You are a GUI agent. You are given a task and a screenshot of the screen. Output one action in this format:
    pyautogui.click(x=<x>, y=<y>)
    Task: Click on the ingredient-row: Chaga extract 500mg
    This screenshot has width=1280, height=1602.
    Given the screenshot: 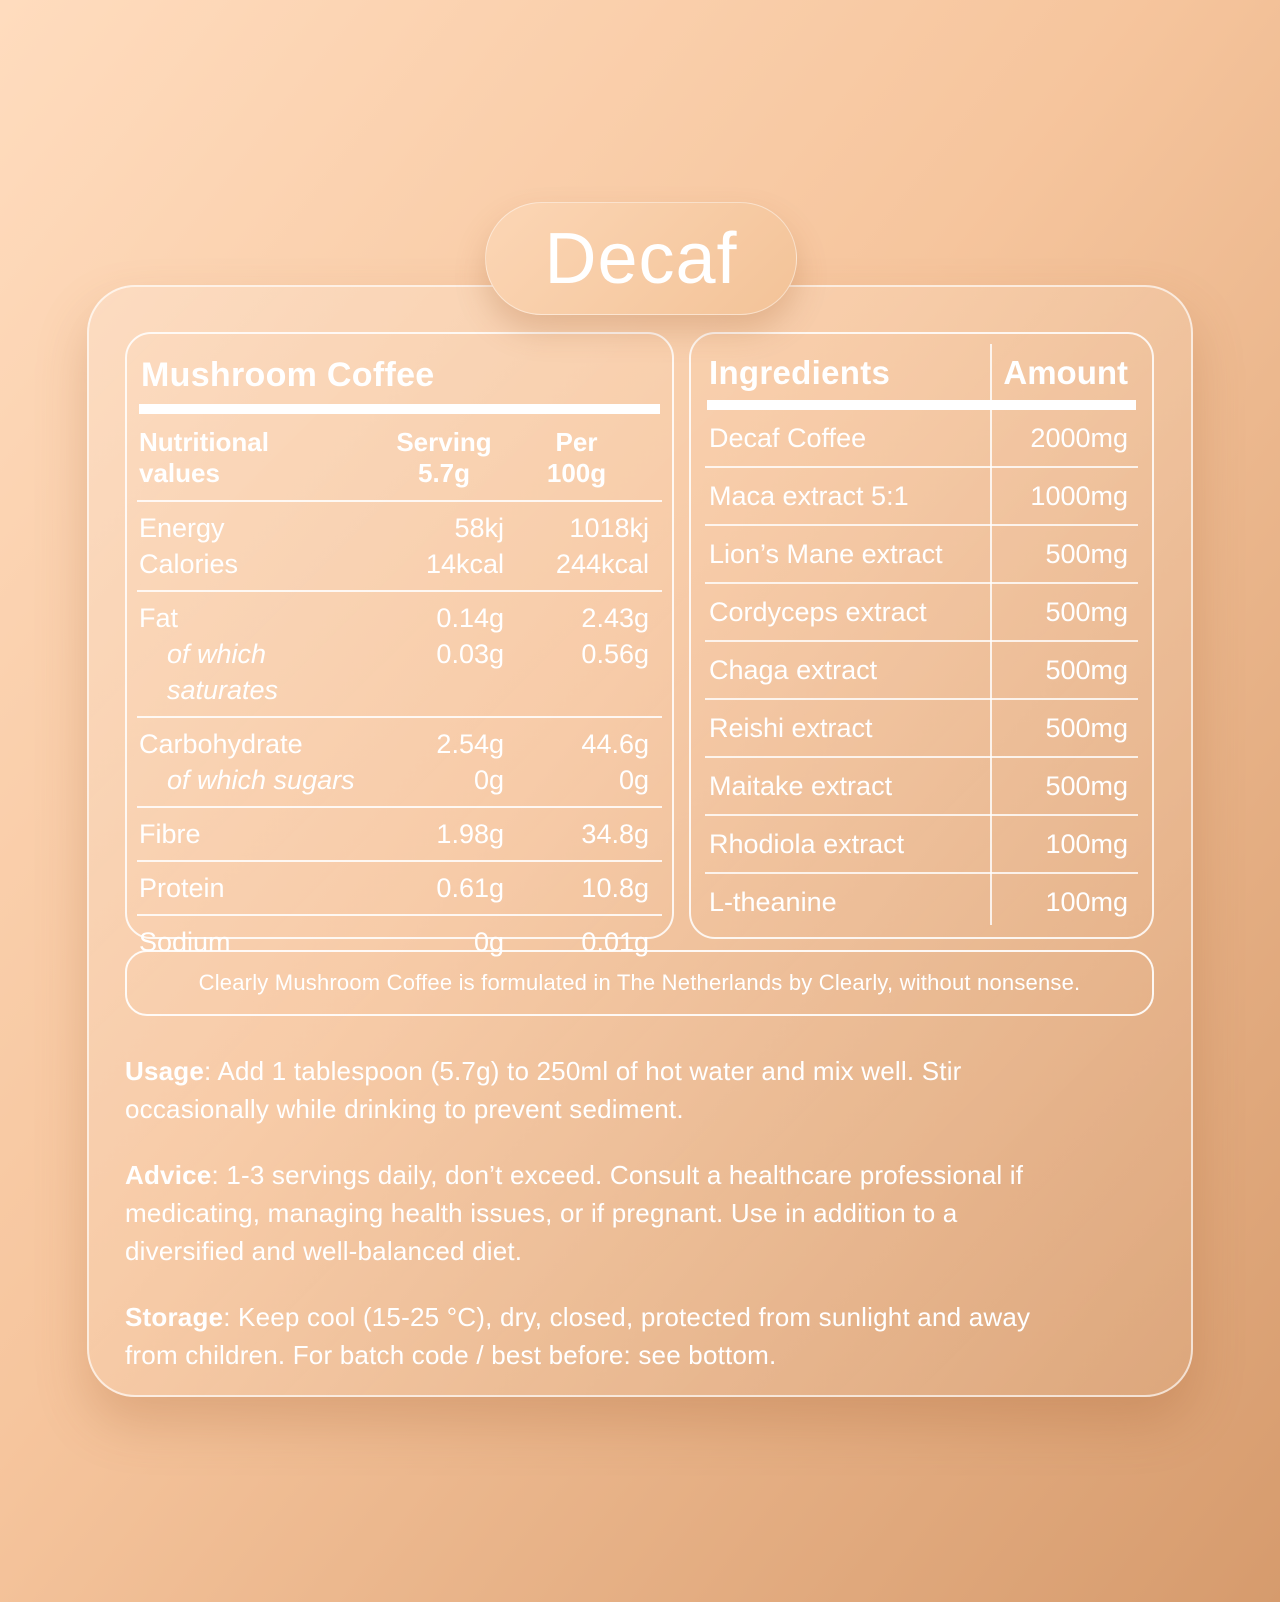 What is the action you would take?
    pyautogui.click(x=921, y=670)
    